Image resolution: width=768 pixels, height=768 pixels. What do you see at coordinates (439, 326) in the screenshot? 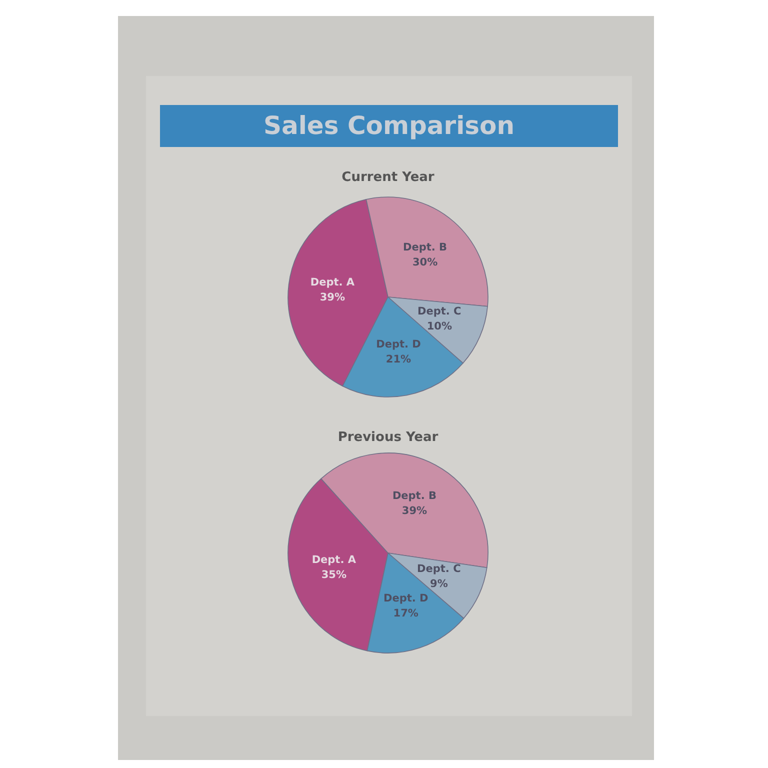
I see `data-label: 10%` at bounding box center [439, 326].